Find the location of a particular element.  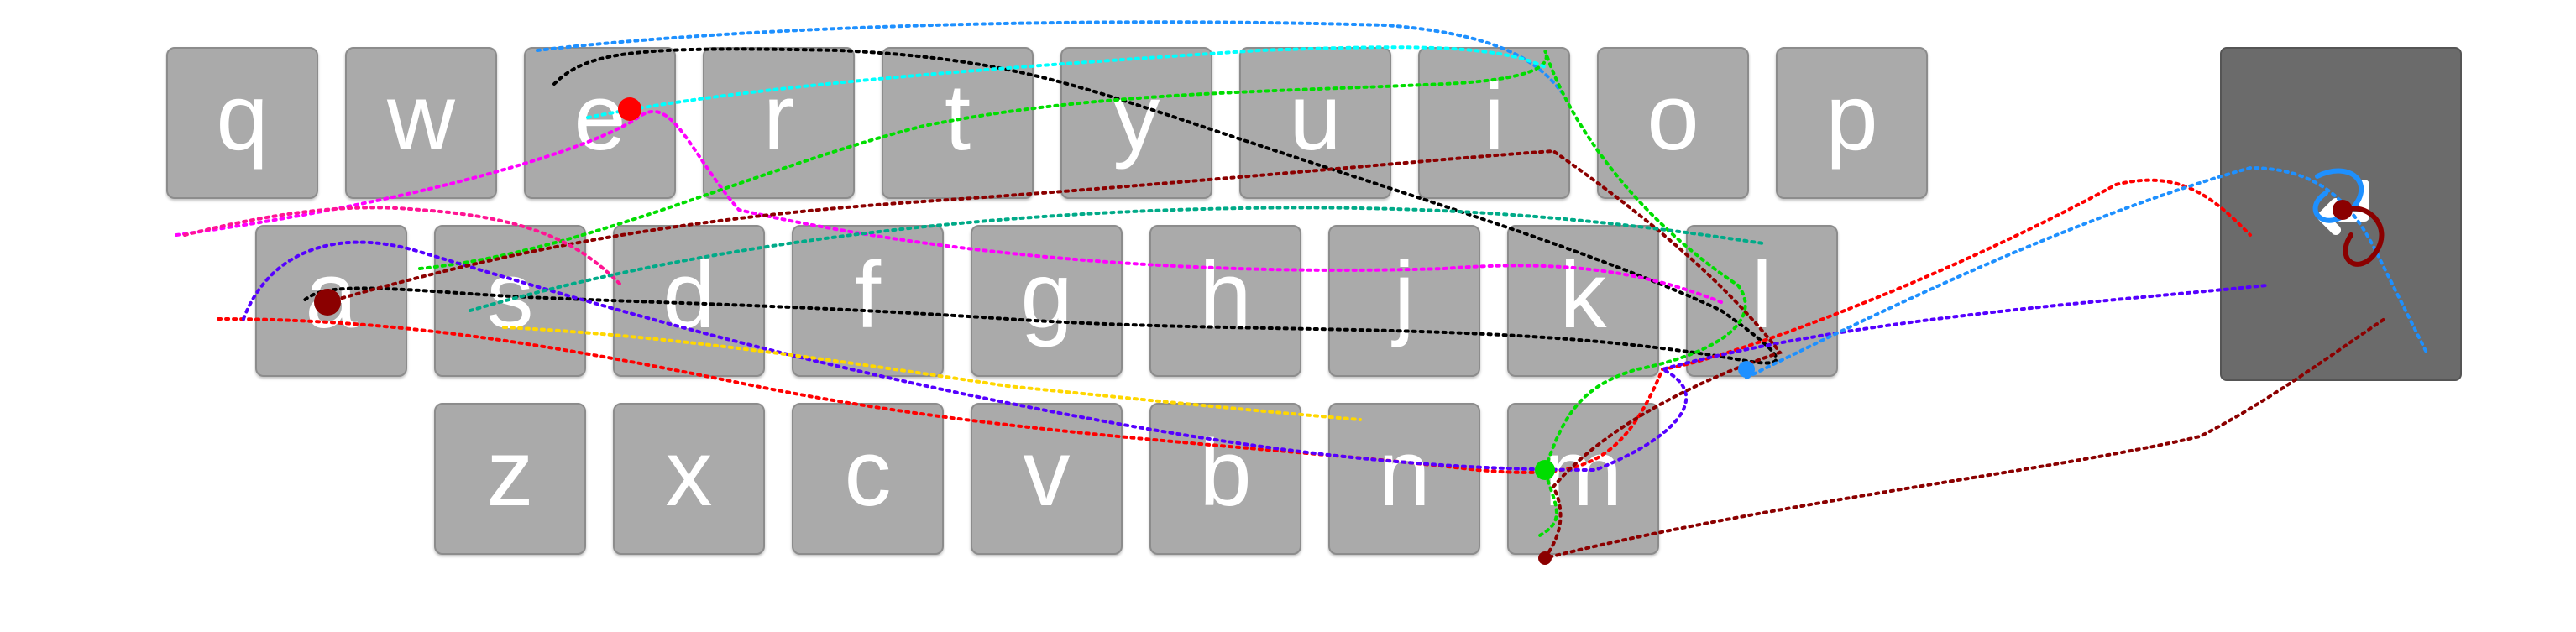

key-z: z is located at coordinates (510, 479).